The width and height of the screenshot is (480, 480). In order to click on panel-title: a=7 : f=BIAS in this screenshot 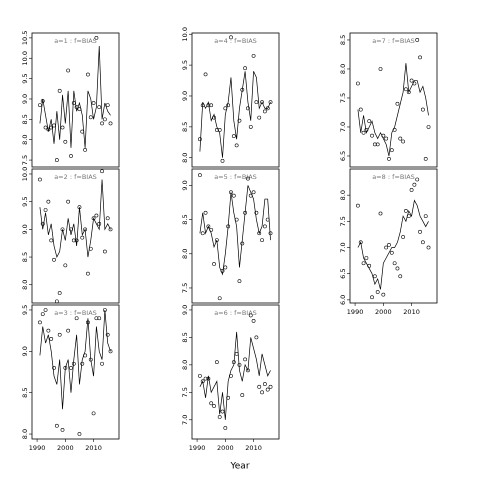, I will do `click(393, 41)`.